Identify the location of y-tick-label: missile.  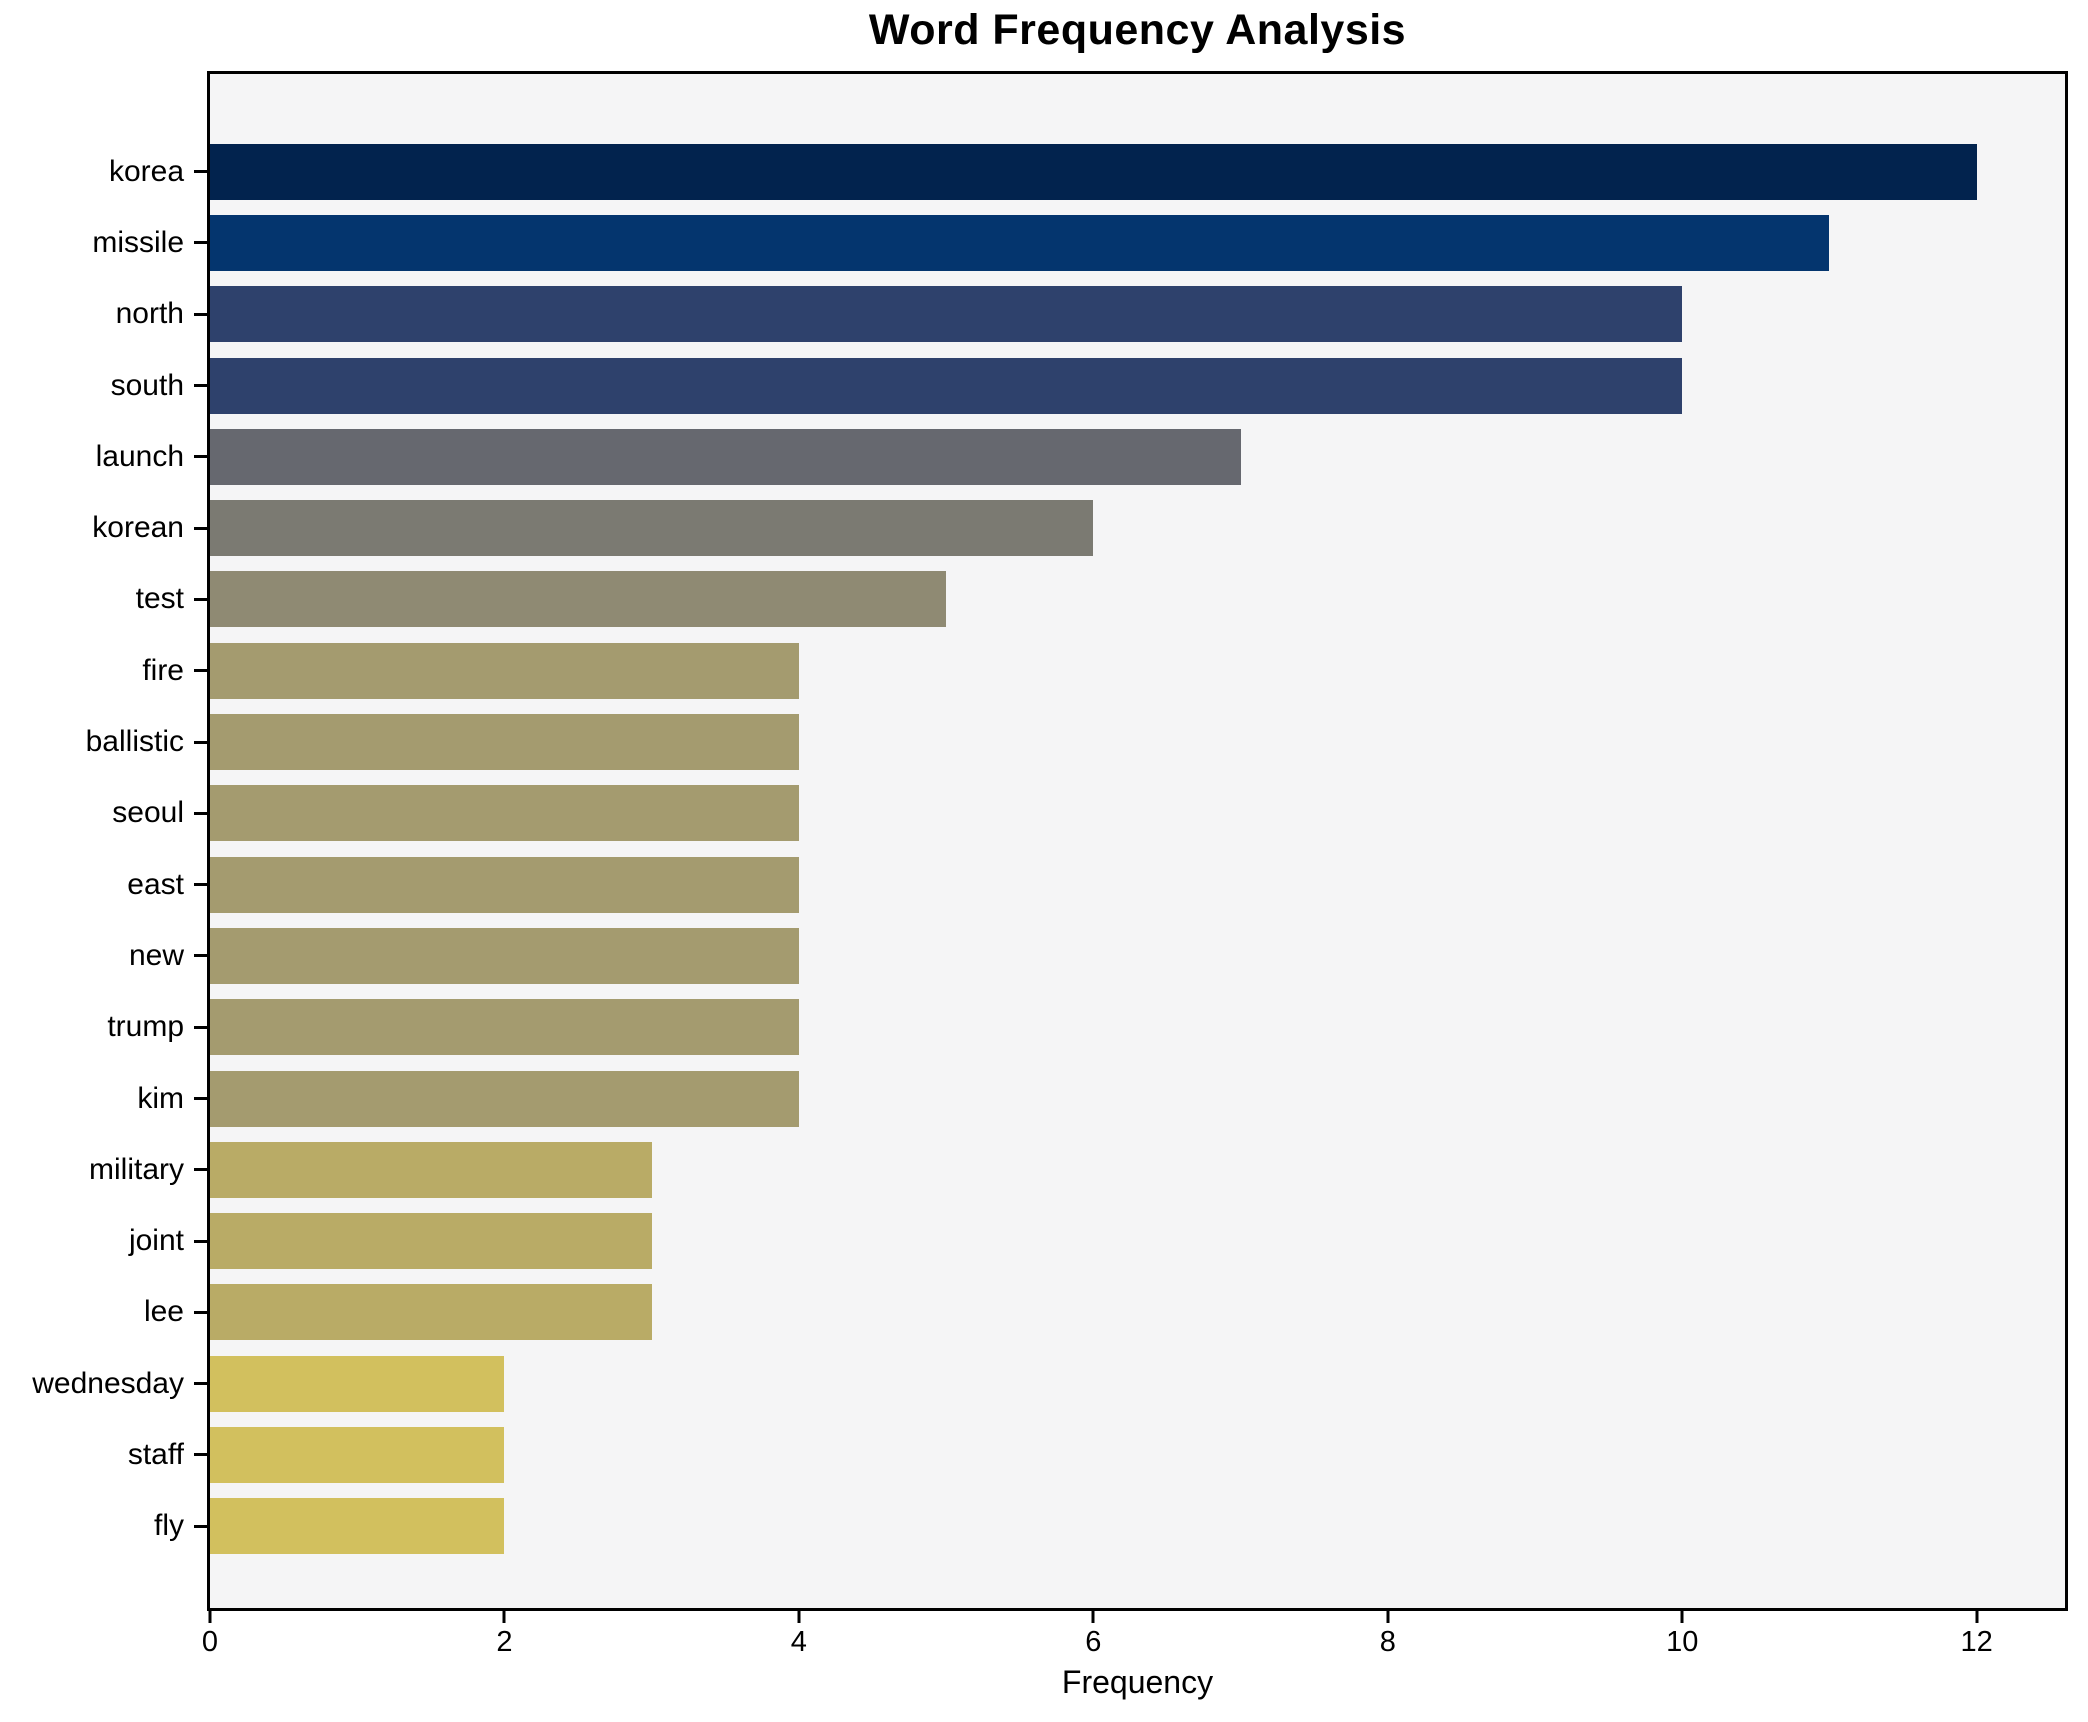
(138, 242).